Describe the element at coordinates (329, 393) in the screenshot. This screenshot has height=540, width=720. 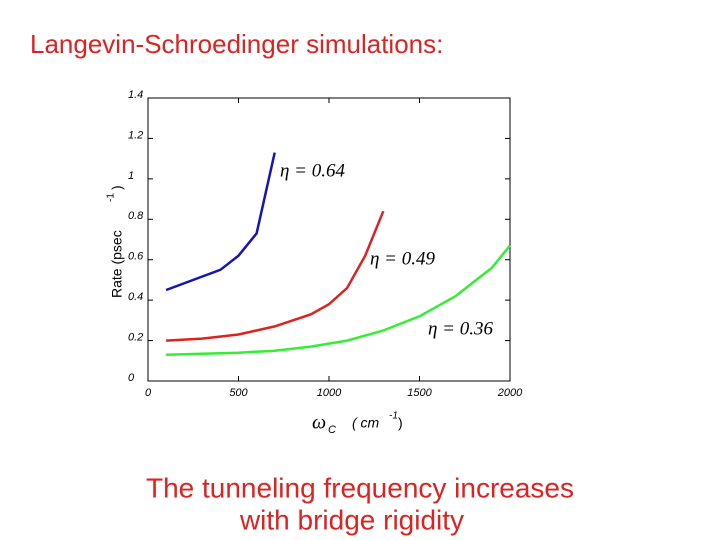
I see `x-tick-label: 1000` at that location.